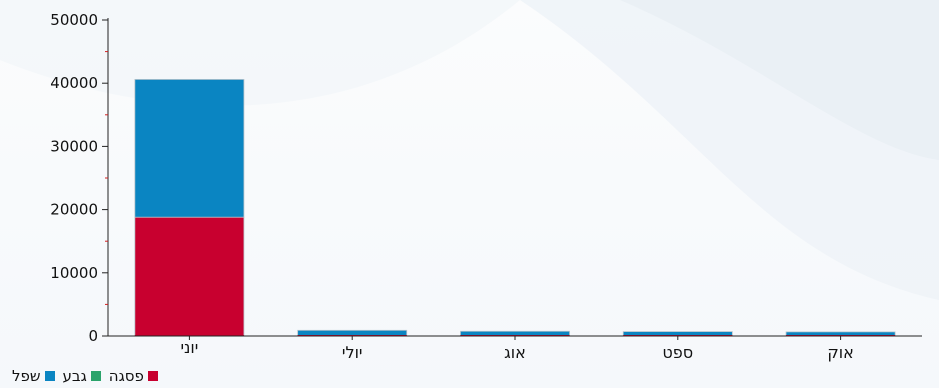 This screenshot has width=939, height=388. I want to click on legend-label: פסגה, so click(126, 376).